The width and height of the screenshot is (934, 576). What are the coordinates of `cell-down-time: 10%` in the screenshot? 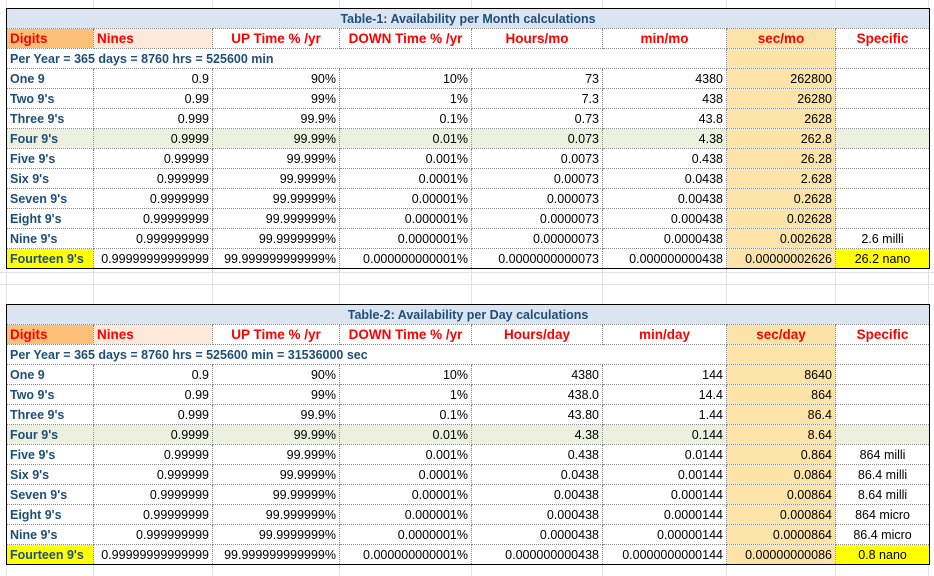 It's located at (405, 374).